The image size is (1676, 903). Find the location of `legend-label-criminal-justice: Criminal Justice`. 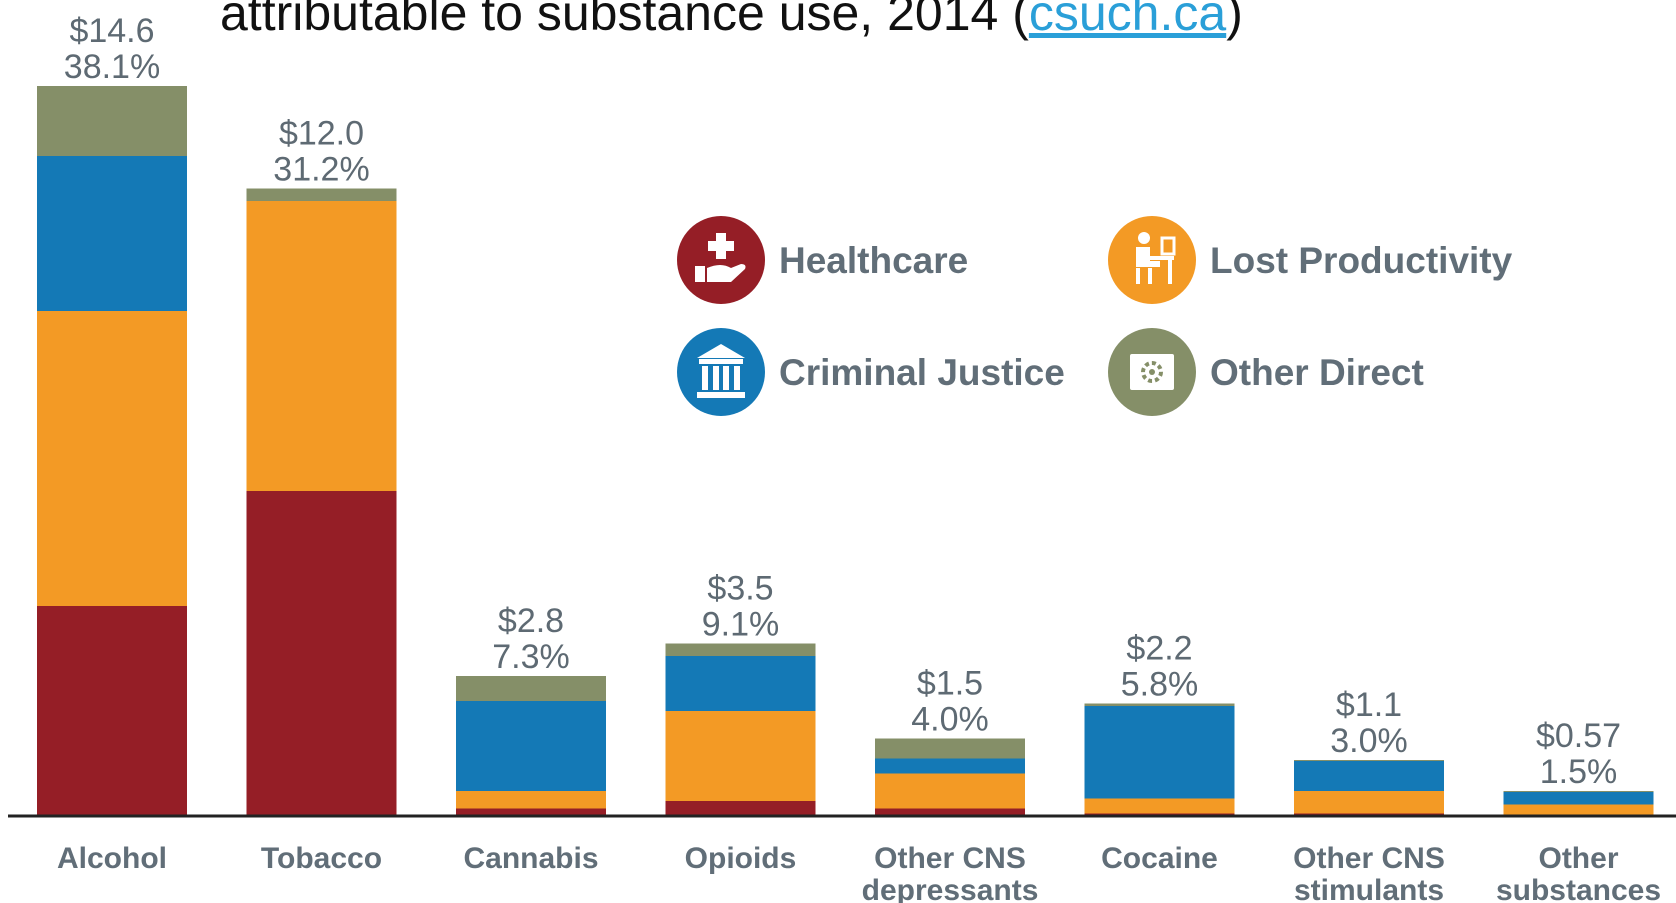

legend-label-criminal-justice: Criminal Justice is located at coordinates (922, 372).